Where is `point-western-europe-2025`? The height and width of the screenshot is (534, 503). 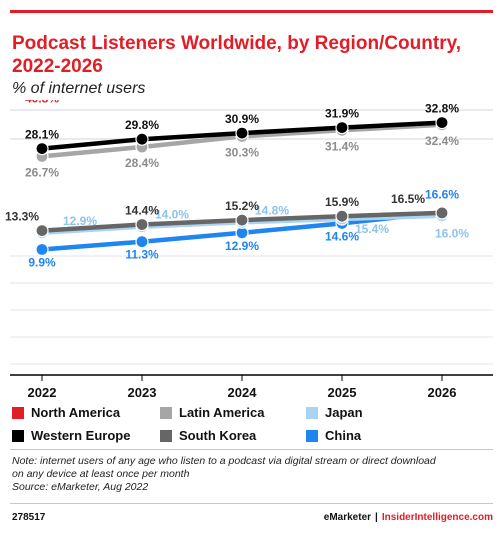
point-western-europe-2025 is located at coordinates (342, 128).